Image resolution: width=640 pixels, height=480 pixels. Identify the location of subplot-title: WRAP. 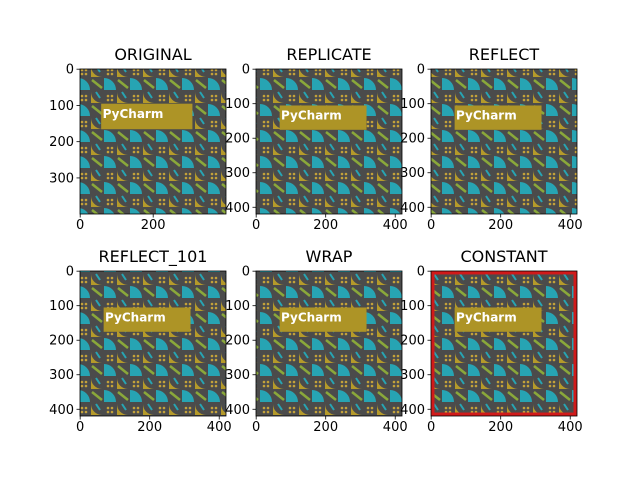
(329, 256).